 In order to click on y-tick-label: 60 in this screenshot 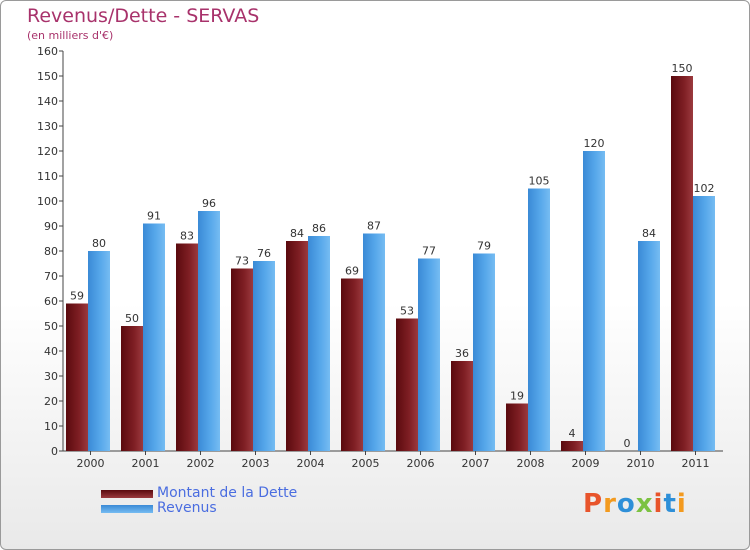, I will do `click(51, 301)`.